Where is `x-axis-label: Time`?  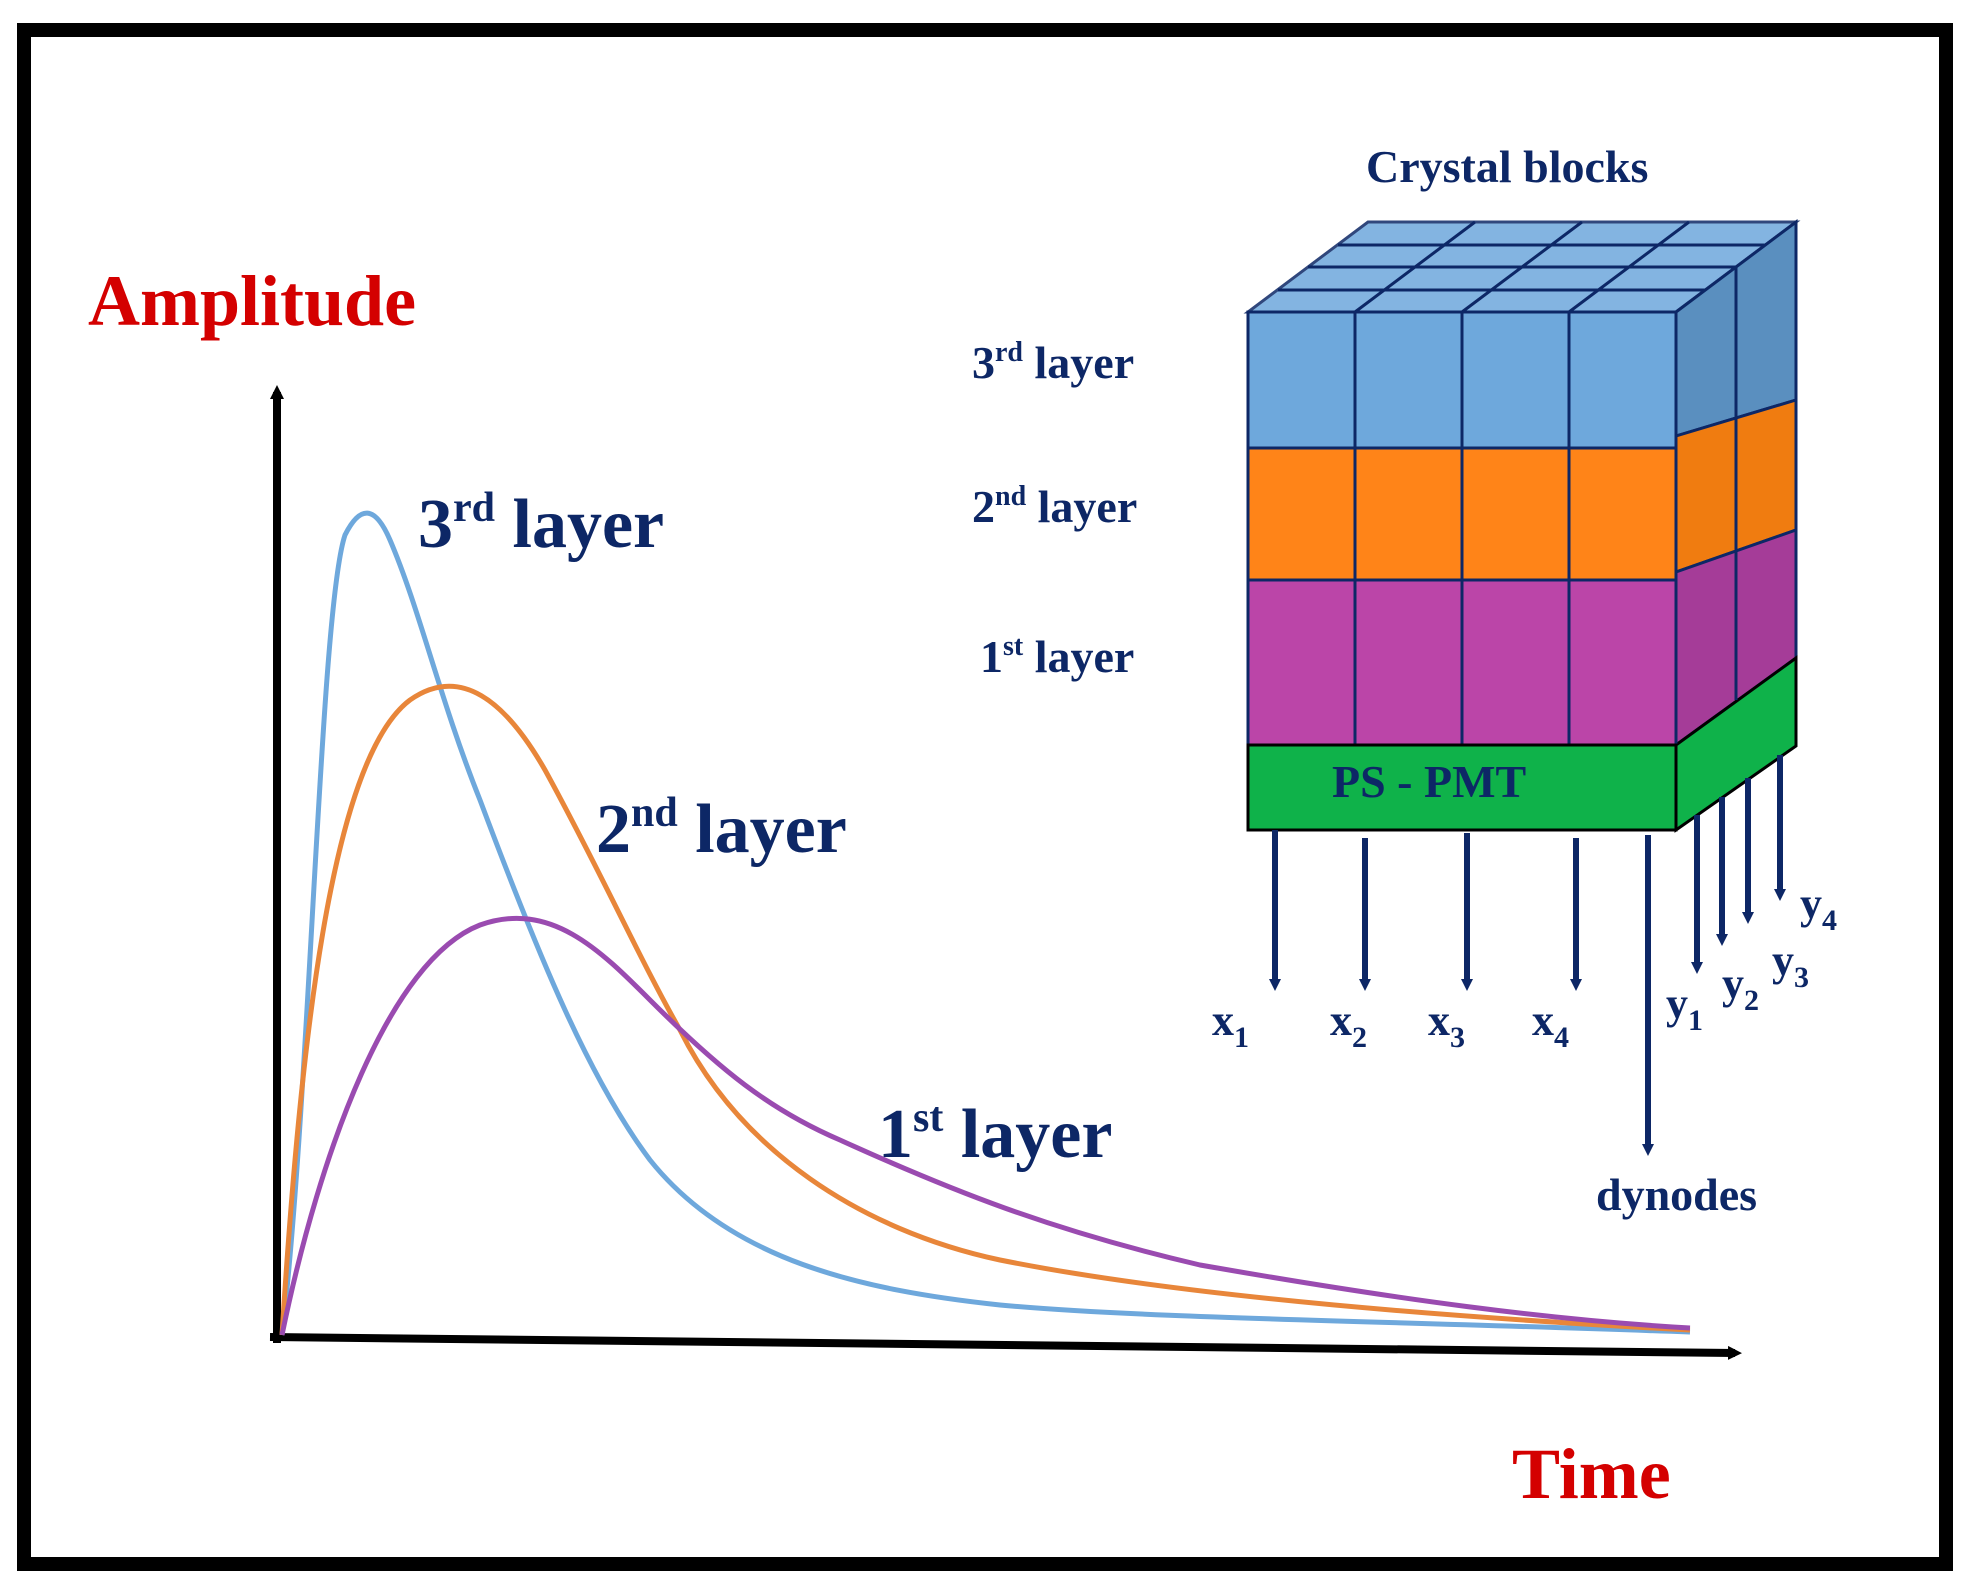 x-axis-label: Time is located at coordinates (1591, 1474).